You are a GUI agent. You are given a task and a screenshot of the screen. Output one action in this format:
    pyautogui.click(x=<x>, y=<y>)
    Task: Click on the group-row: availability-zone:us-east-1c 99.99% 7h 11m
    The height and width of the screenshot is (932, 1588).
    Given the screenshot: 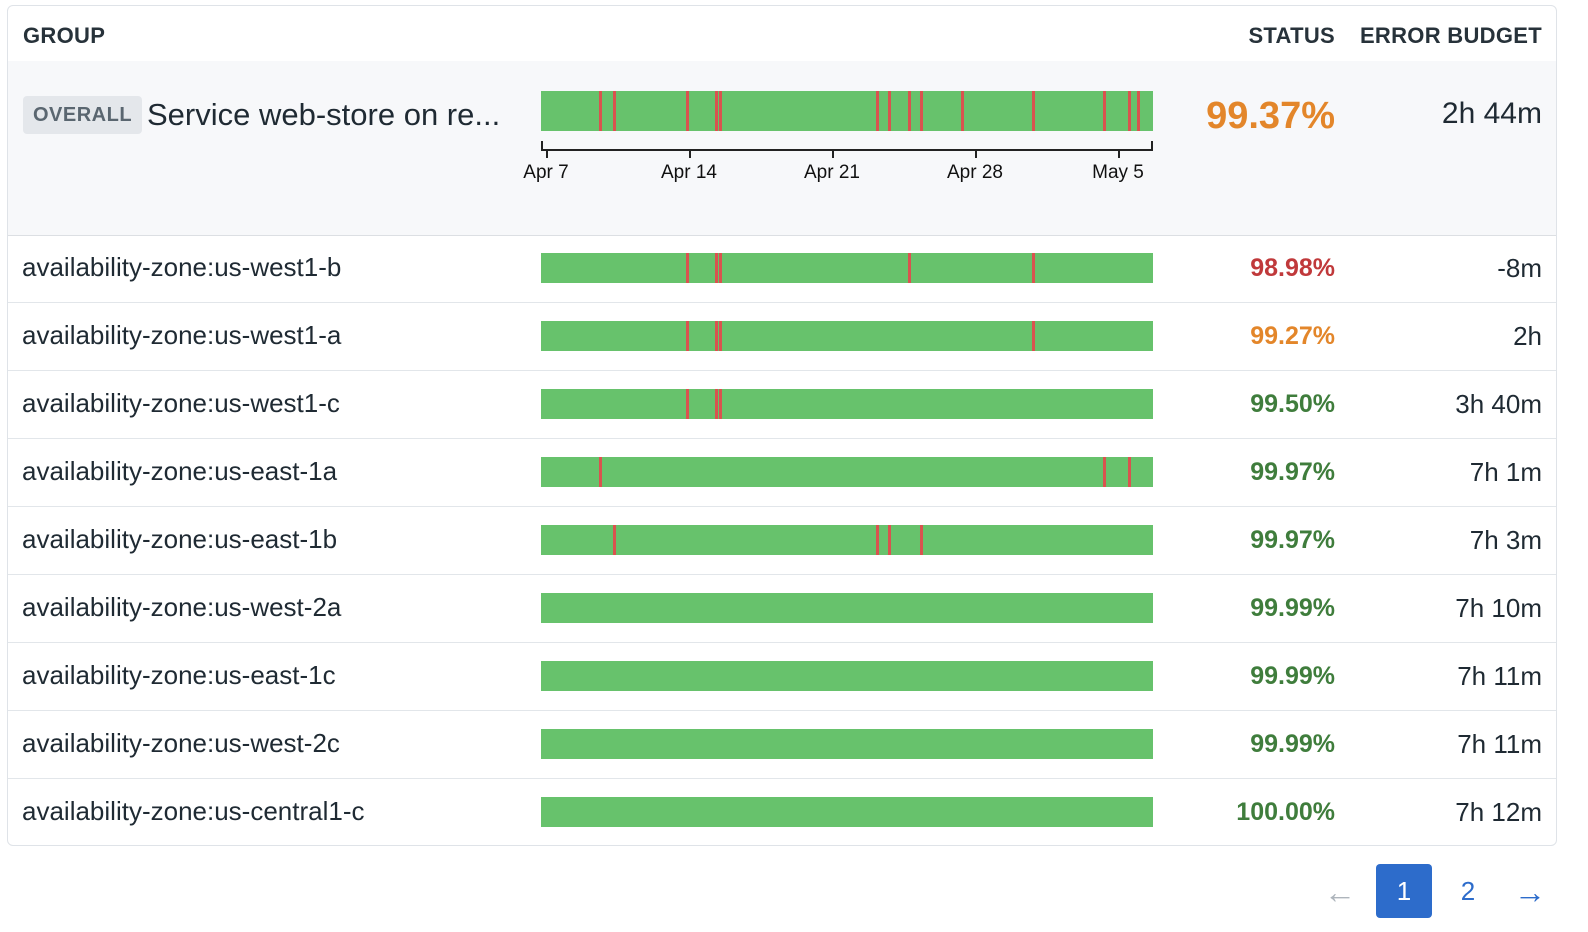 What is the action you would take?
    pyautogui.click(x=782, y=677)
    